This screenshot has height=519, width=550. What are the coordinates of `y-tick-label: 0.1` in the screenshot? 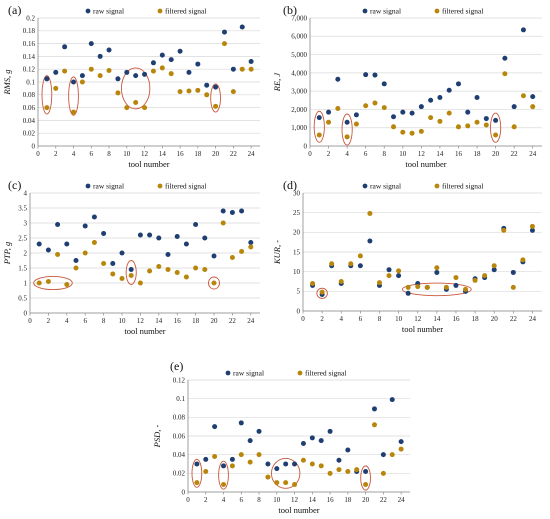 It's located at (180, 399).